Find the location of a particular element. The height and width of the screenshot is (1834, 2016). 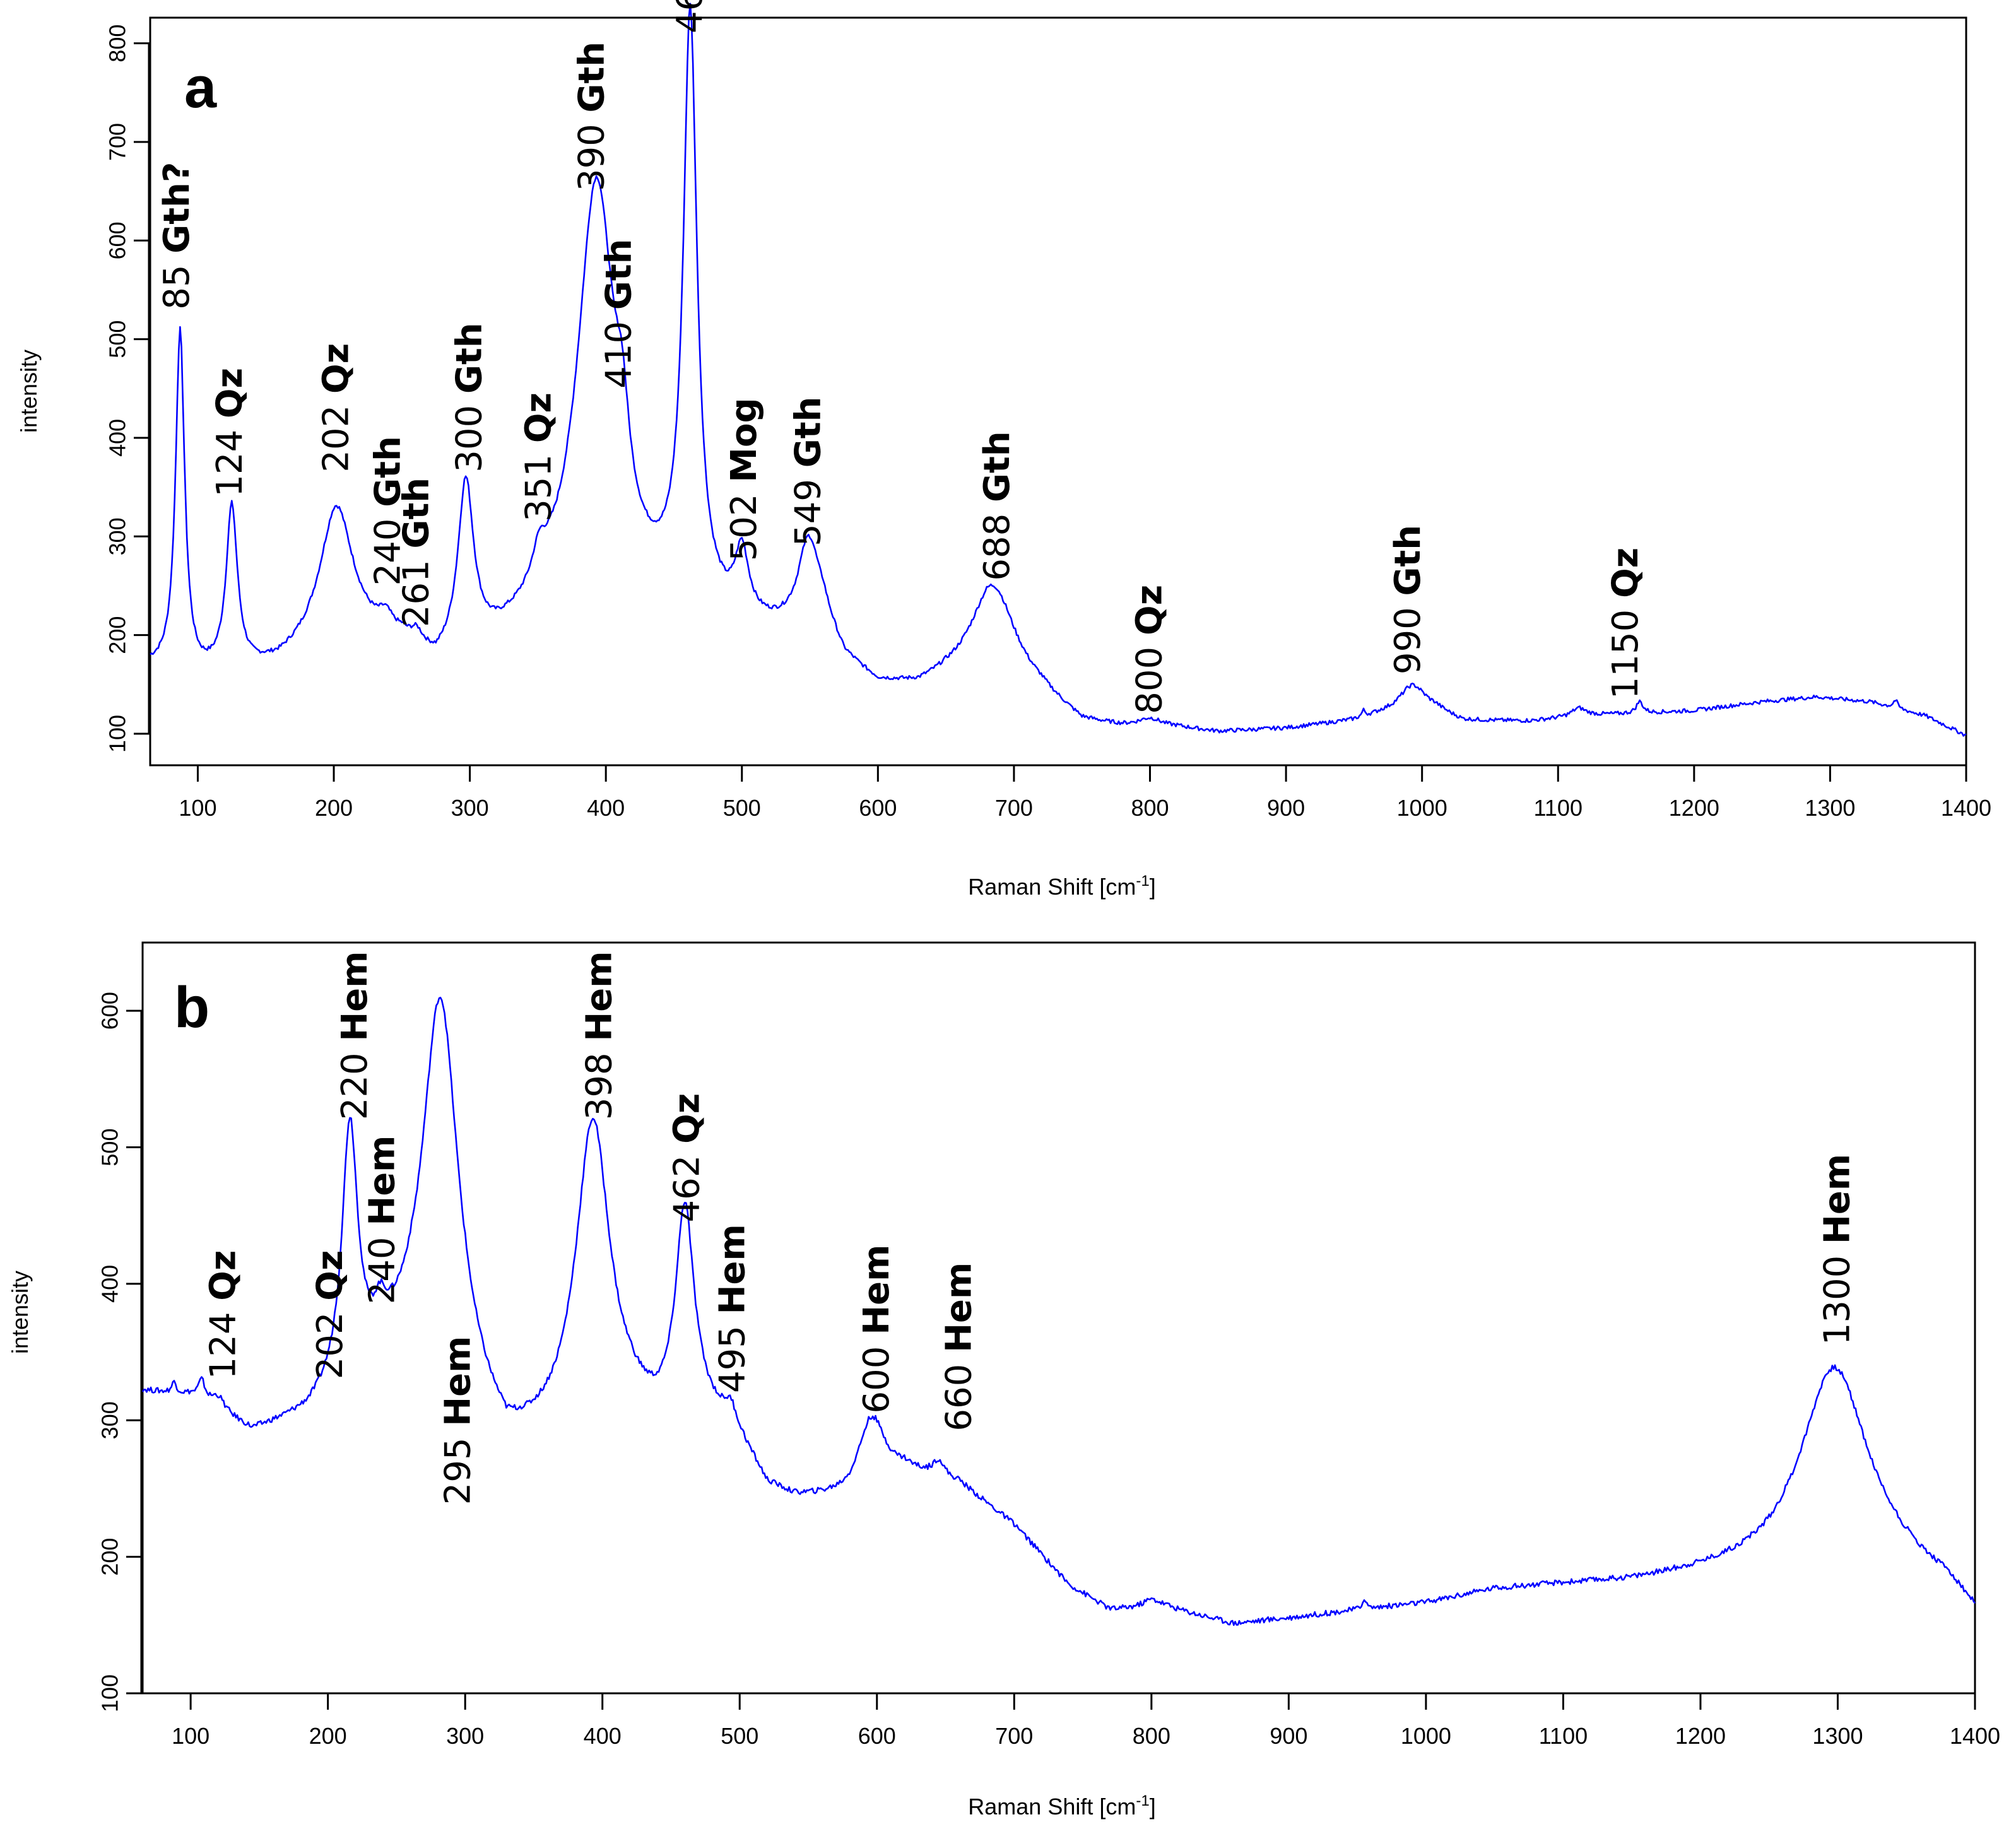

peak-wavenumber: 240 is located at coordinates (383, 1265).